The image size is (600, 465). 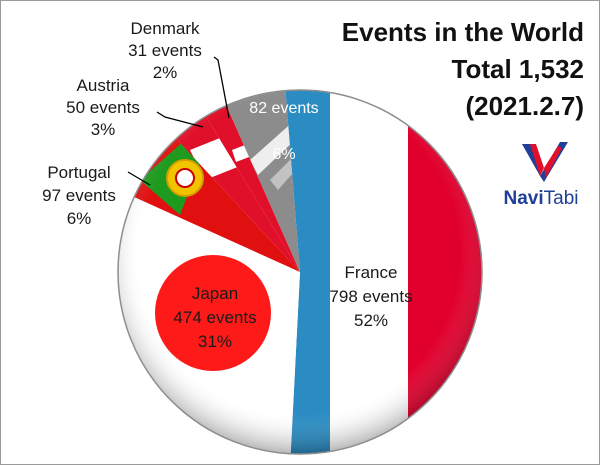 What do you see at coordinates (523, 198) in the screenshot?
I see `brand-bold: Navi` at bounding box center [523, 198].